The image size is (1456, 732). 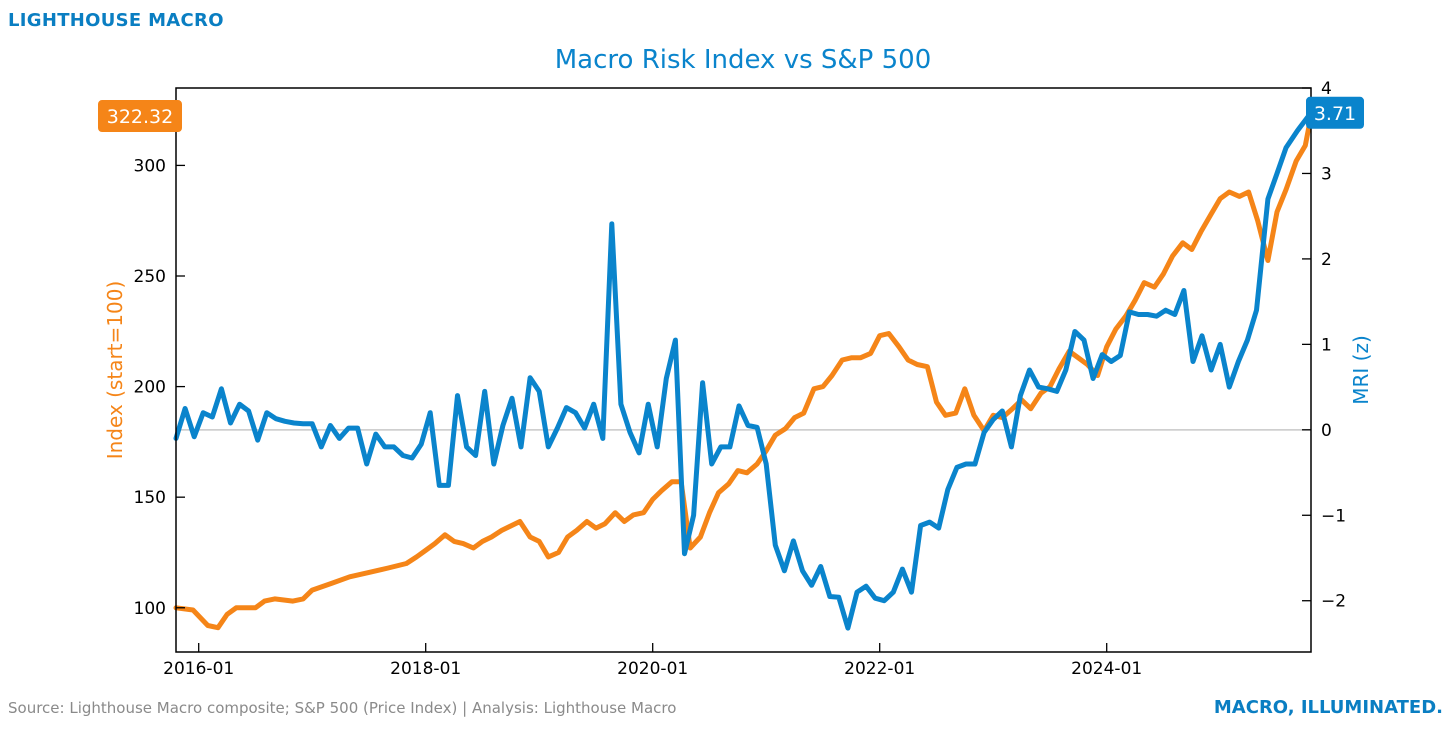 What do you see at coordinates (743, 60) in the screenshot?
I see `chart-title: Macro Risk Index vs S&P 500` at bounding box center [743, 60].